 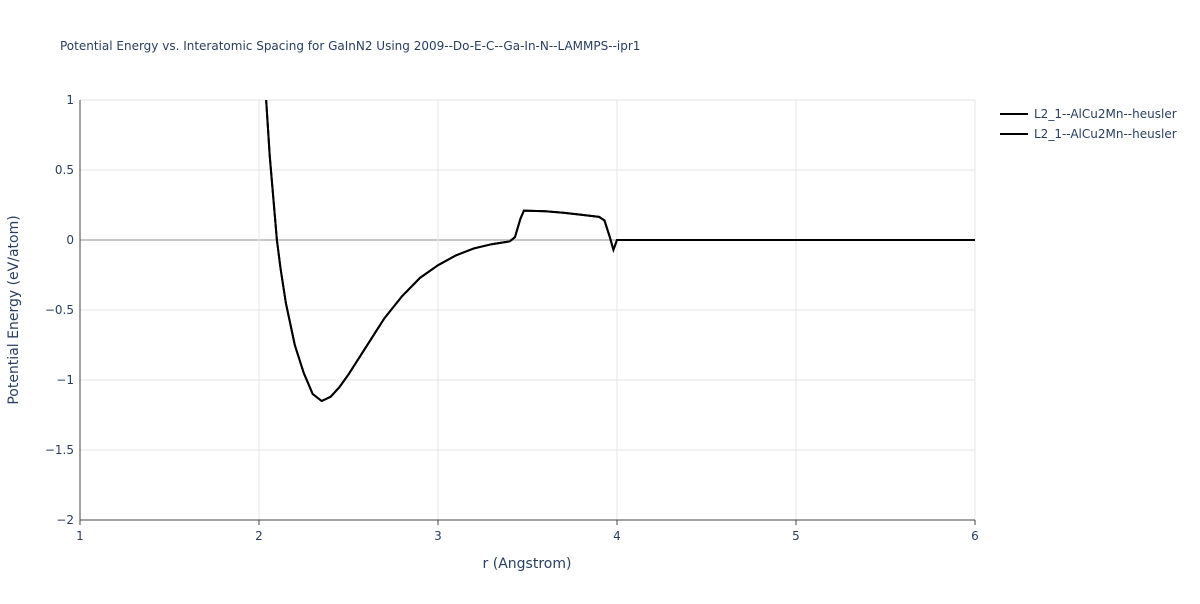 What do you see at coordinates (64, 170) in the screenshot?
I see `y-tick-label: 0.5` at bounding box center [64, 170].